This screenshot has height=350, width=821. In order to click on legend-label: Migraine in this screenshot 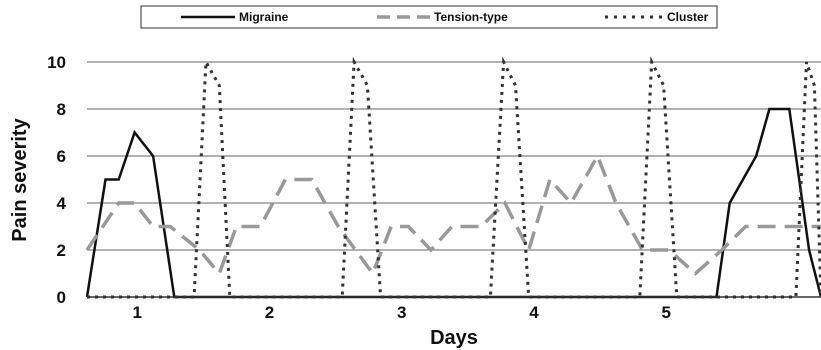, I will do `click(264, 17)`.